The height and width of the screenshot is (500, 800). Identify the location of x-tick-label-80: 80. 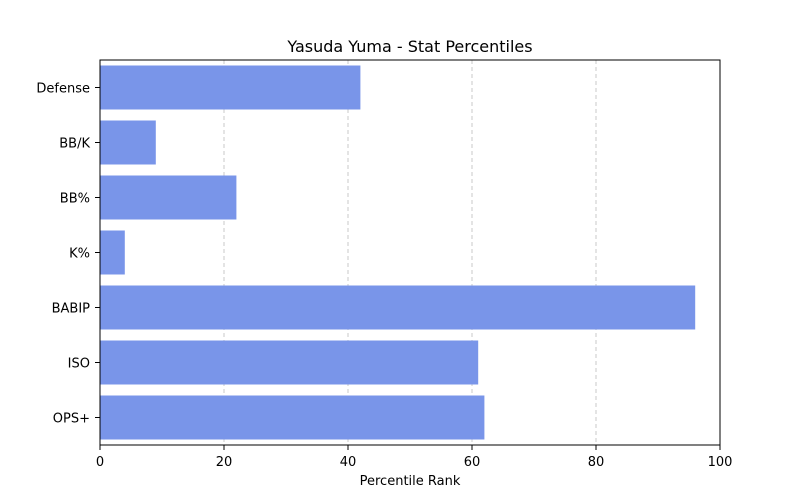
(596, 462).